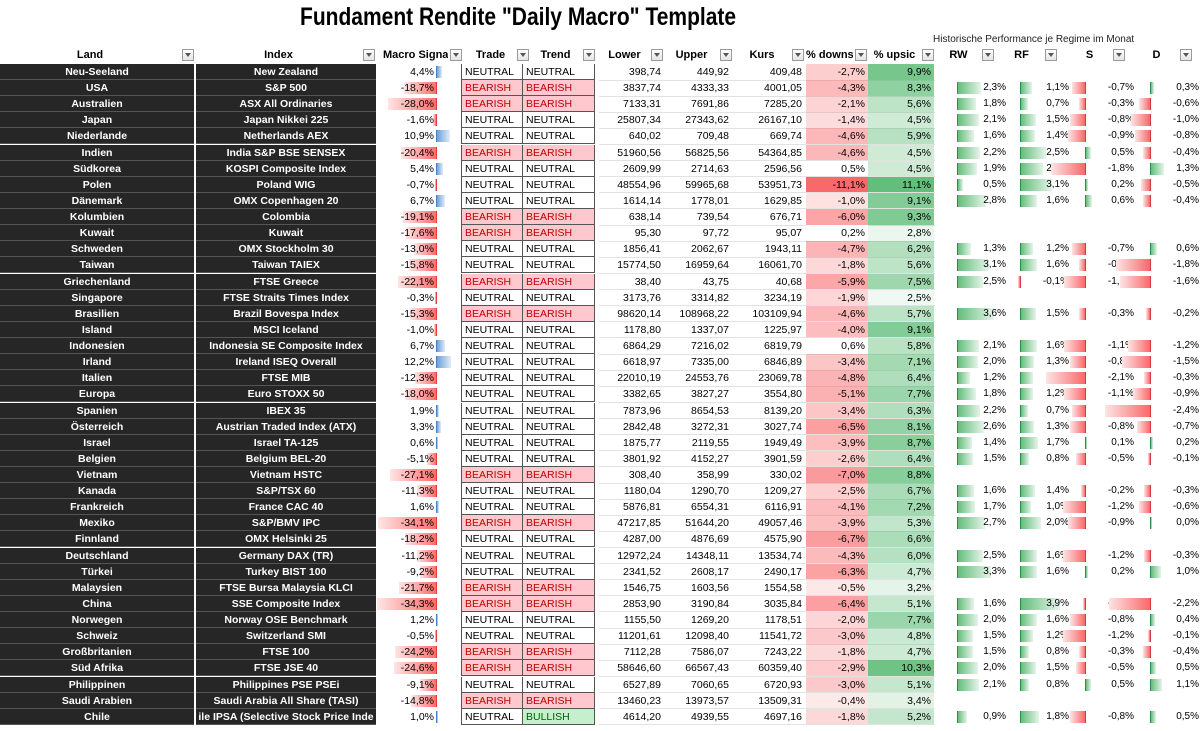 Image resolution: width=1200 pixels, height=731 pixels. What do you see at coordinates (1087, 685) in the screenshot?
I see `historical-s-cell: 0,5%` at bounding box center [1087, 685].